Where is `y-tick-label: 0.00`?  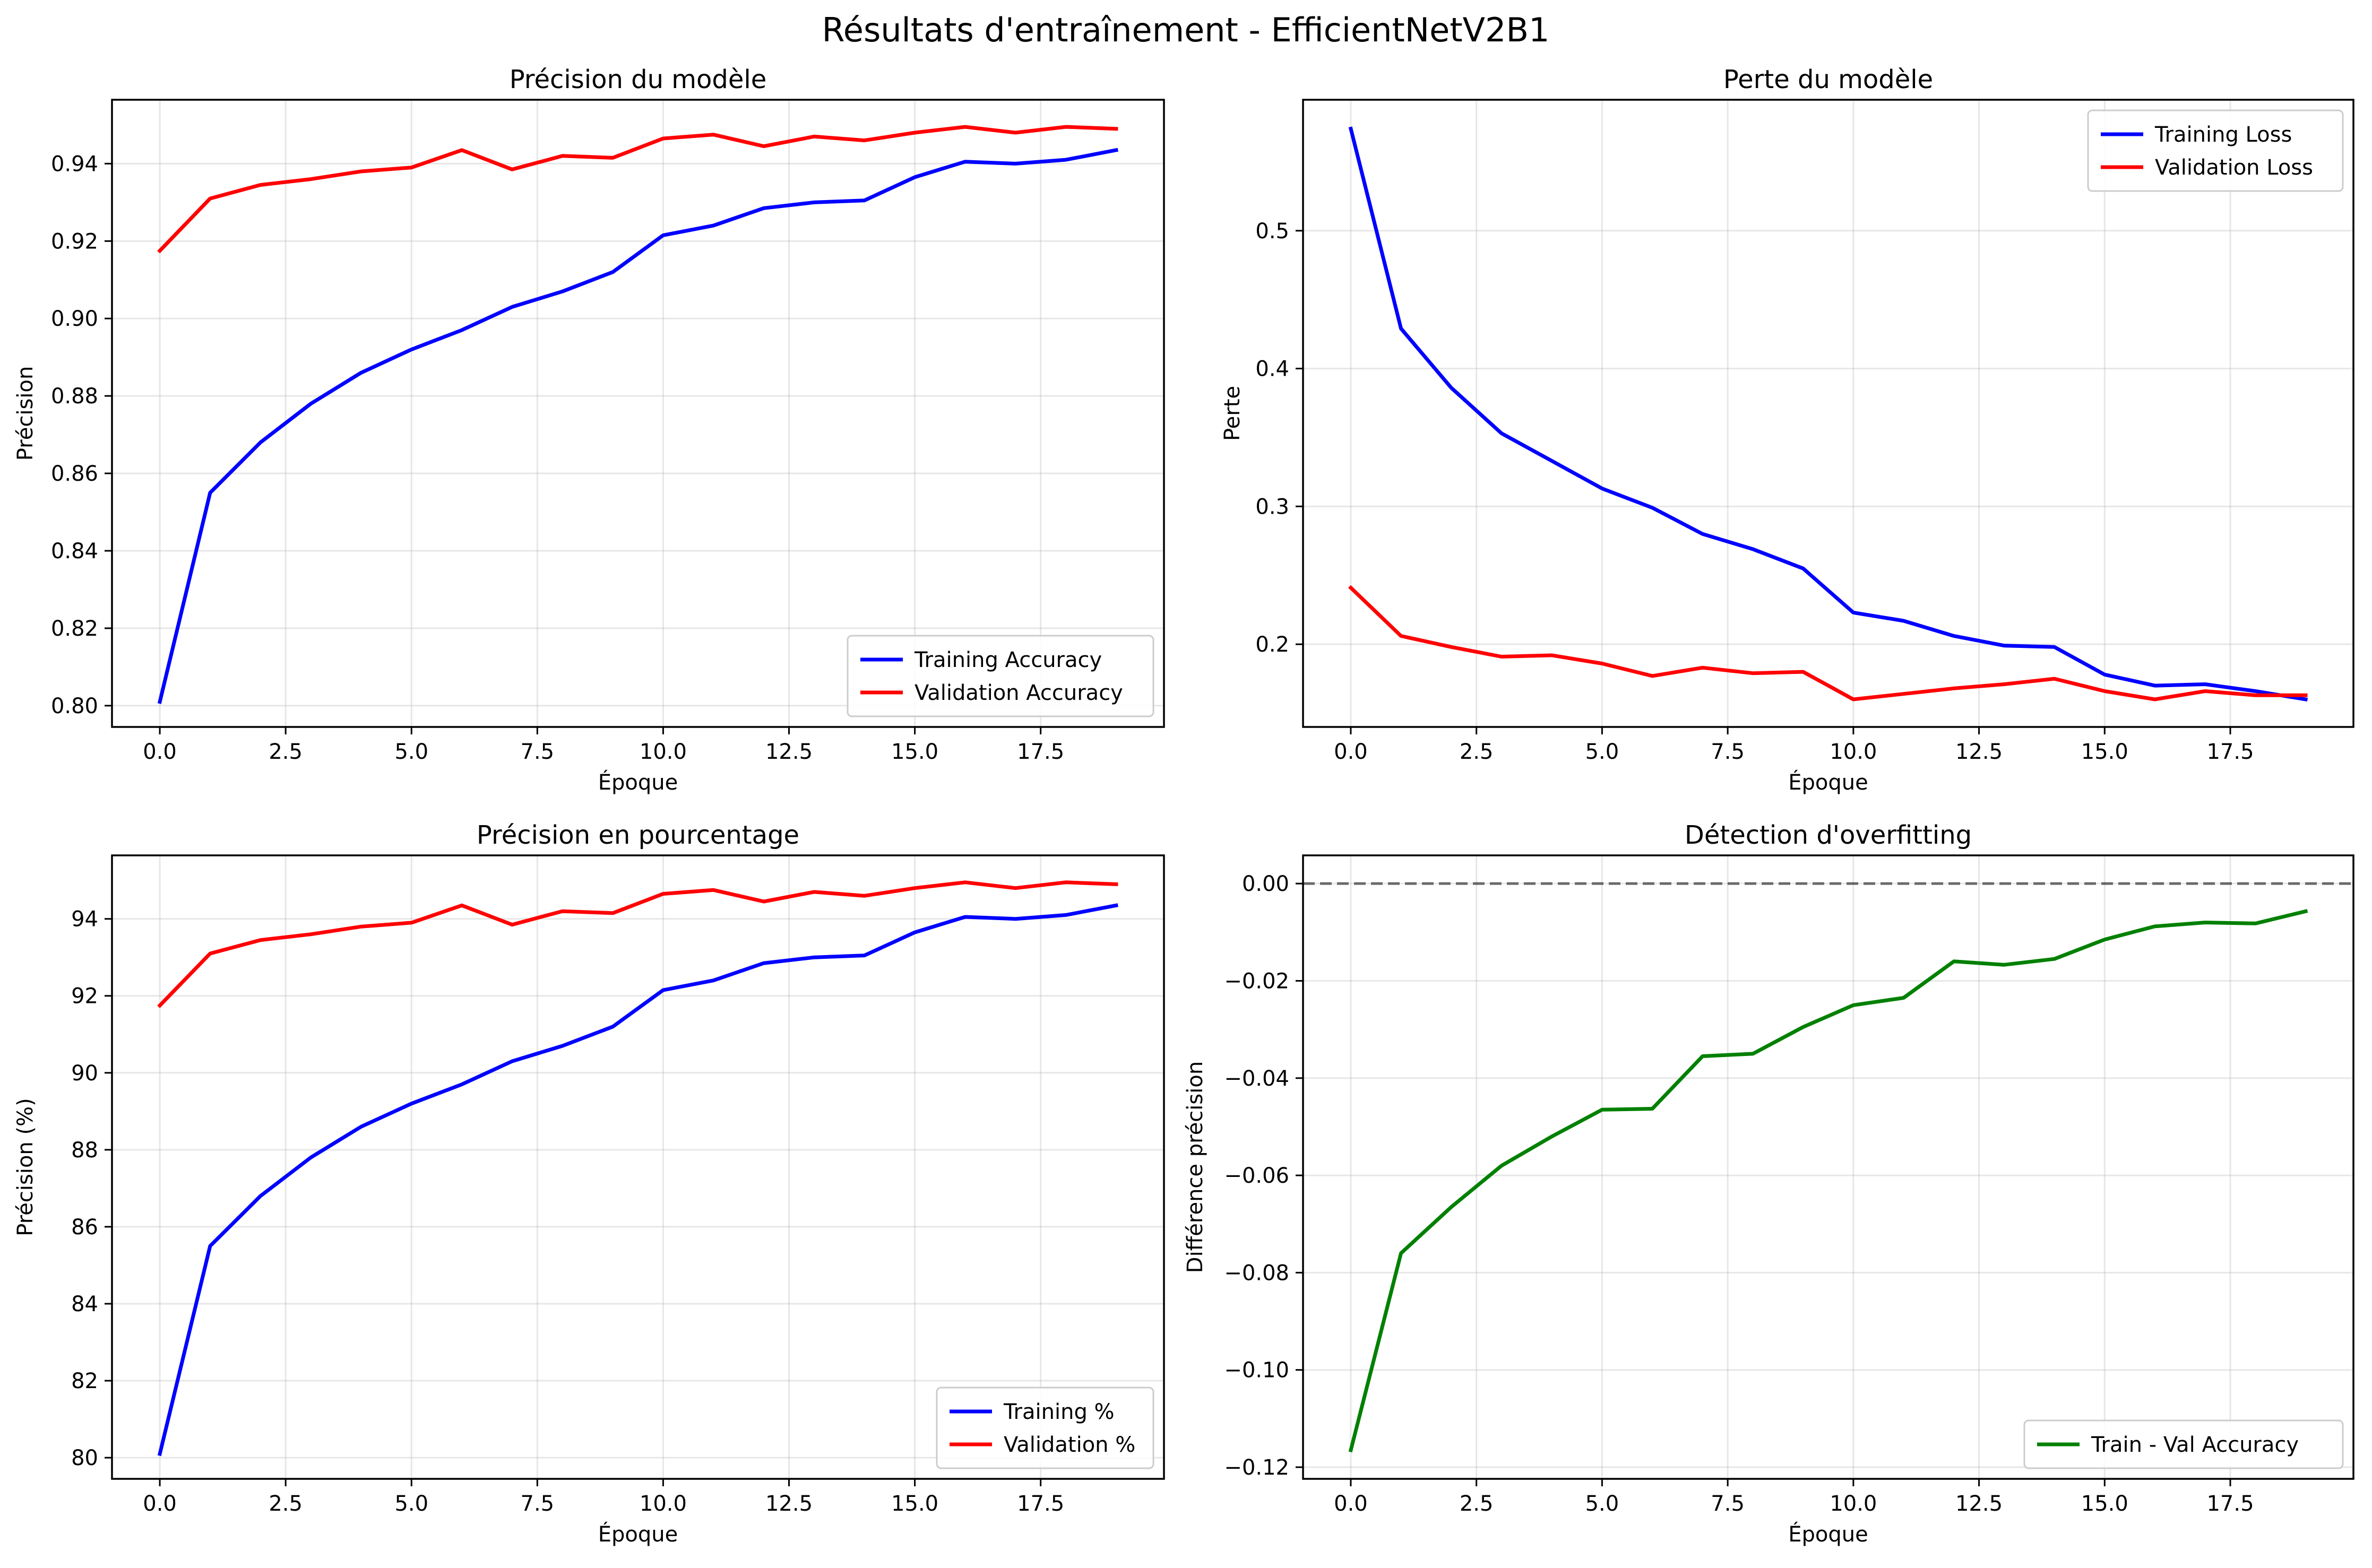 y-tick-label: 0.00 is located at coordinates (1265, 884).